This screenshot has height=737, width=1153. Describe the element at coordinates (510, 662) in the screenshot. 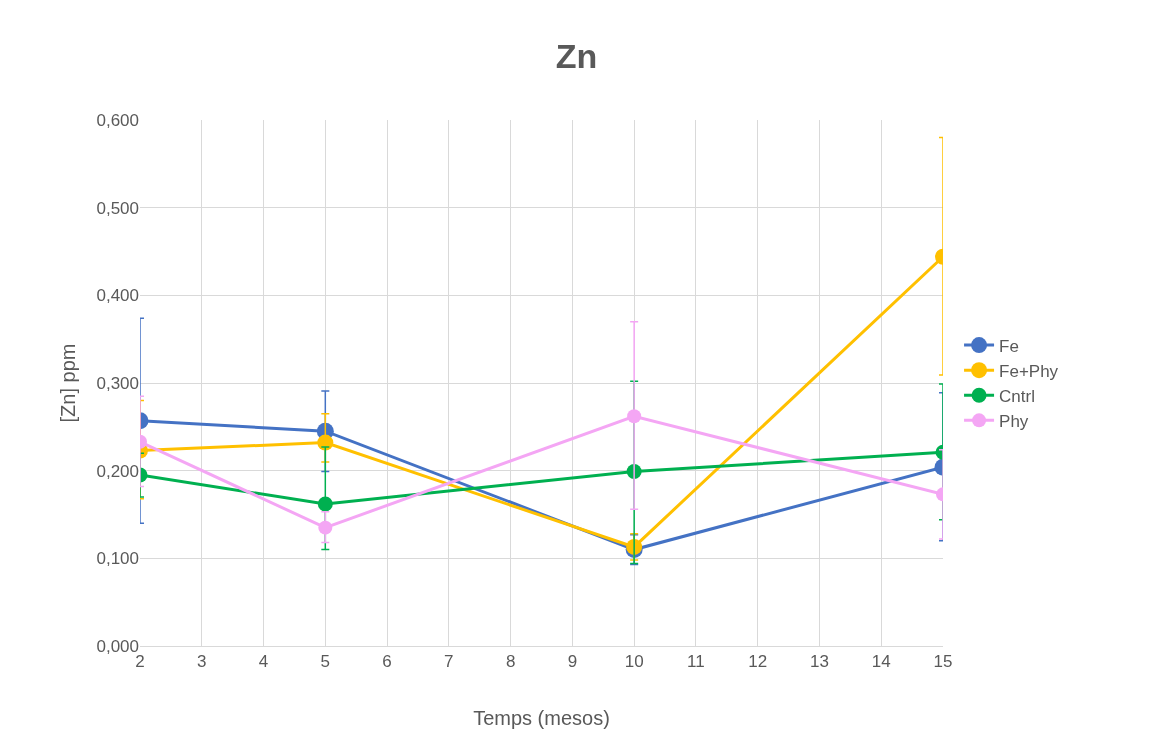

I see `x-tick-label: 8` at that location.